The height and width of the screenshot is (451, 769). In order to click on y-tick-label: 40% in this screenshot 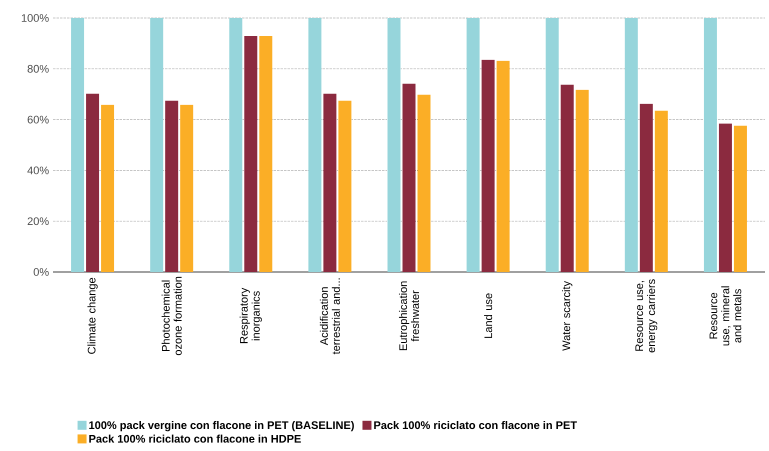, I will do `click(38, 170)`.